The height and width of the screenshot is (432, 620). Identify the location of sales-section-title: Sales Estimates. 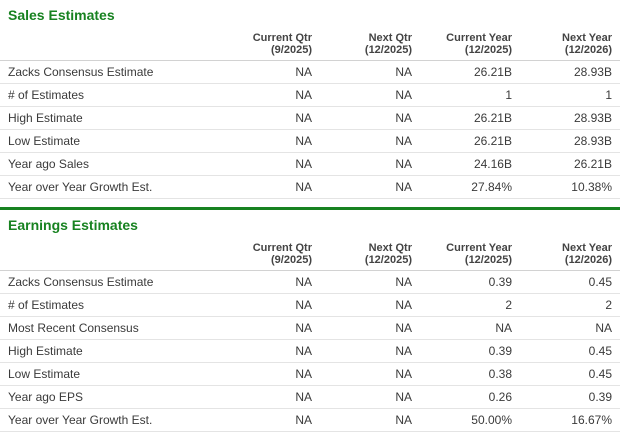
(61, 15).